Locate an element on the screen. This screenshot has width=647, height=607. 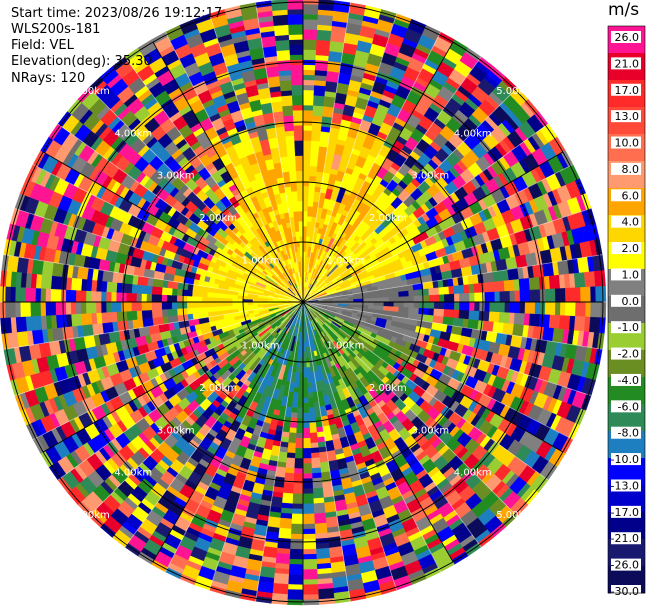
colorbar-tick-label: -13.0 is located at coordinates (625, 485).